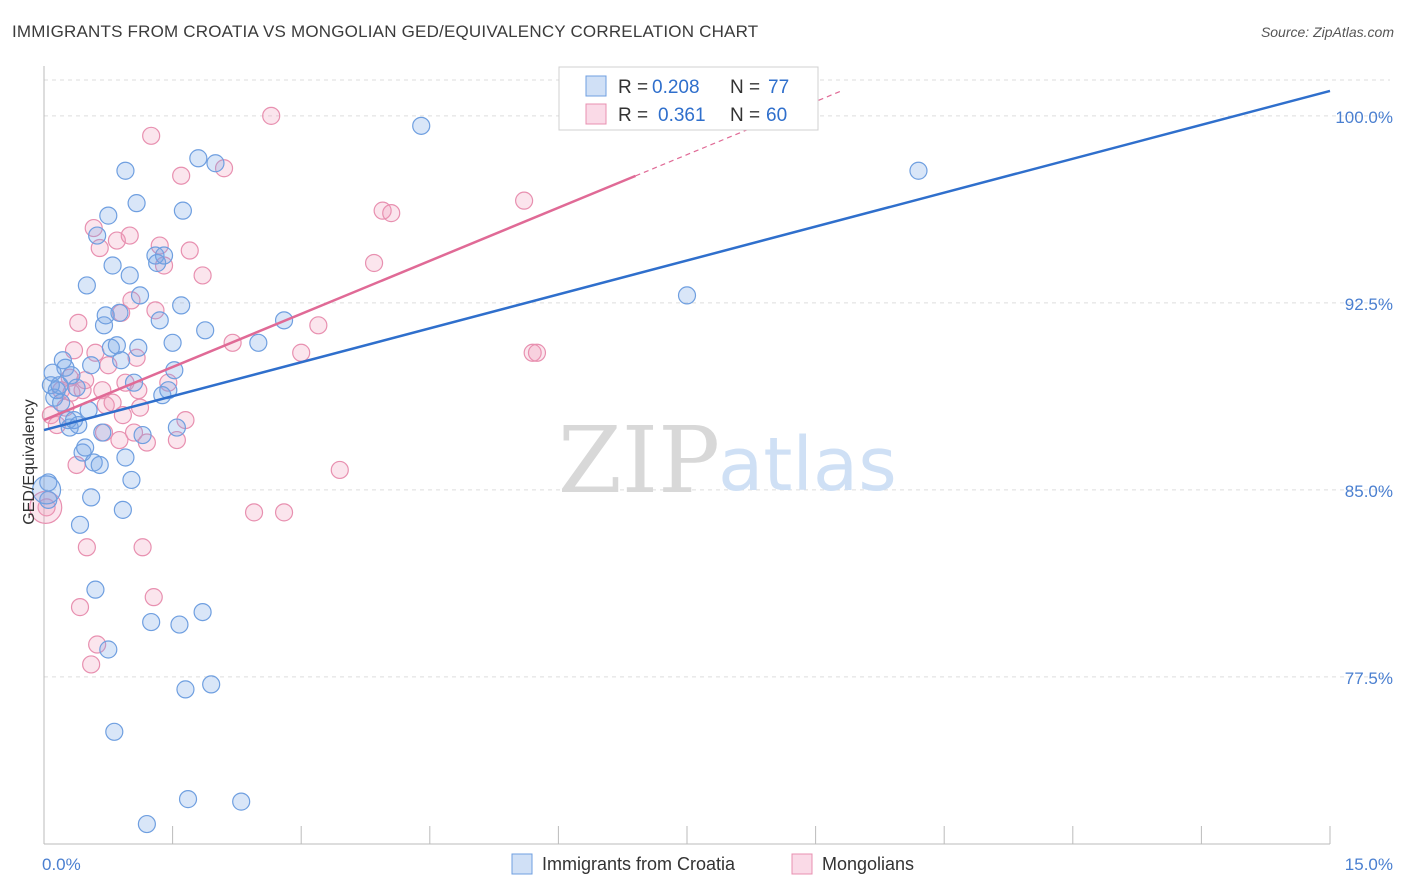 This screenshot has height=892, width=1406. What do you see at coordinates (522, 864) in the screenshot?
I see `bottom-legend-swatch-blue` at bounding box center [522, 864].